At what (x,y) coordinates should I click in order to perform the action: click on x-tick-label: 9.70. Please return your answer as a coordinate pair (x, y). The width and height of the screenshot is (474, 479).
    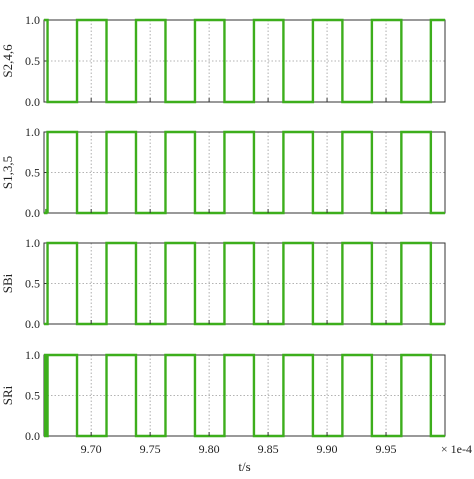
    Looking at the image, I should click on (91, 449).